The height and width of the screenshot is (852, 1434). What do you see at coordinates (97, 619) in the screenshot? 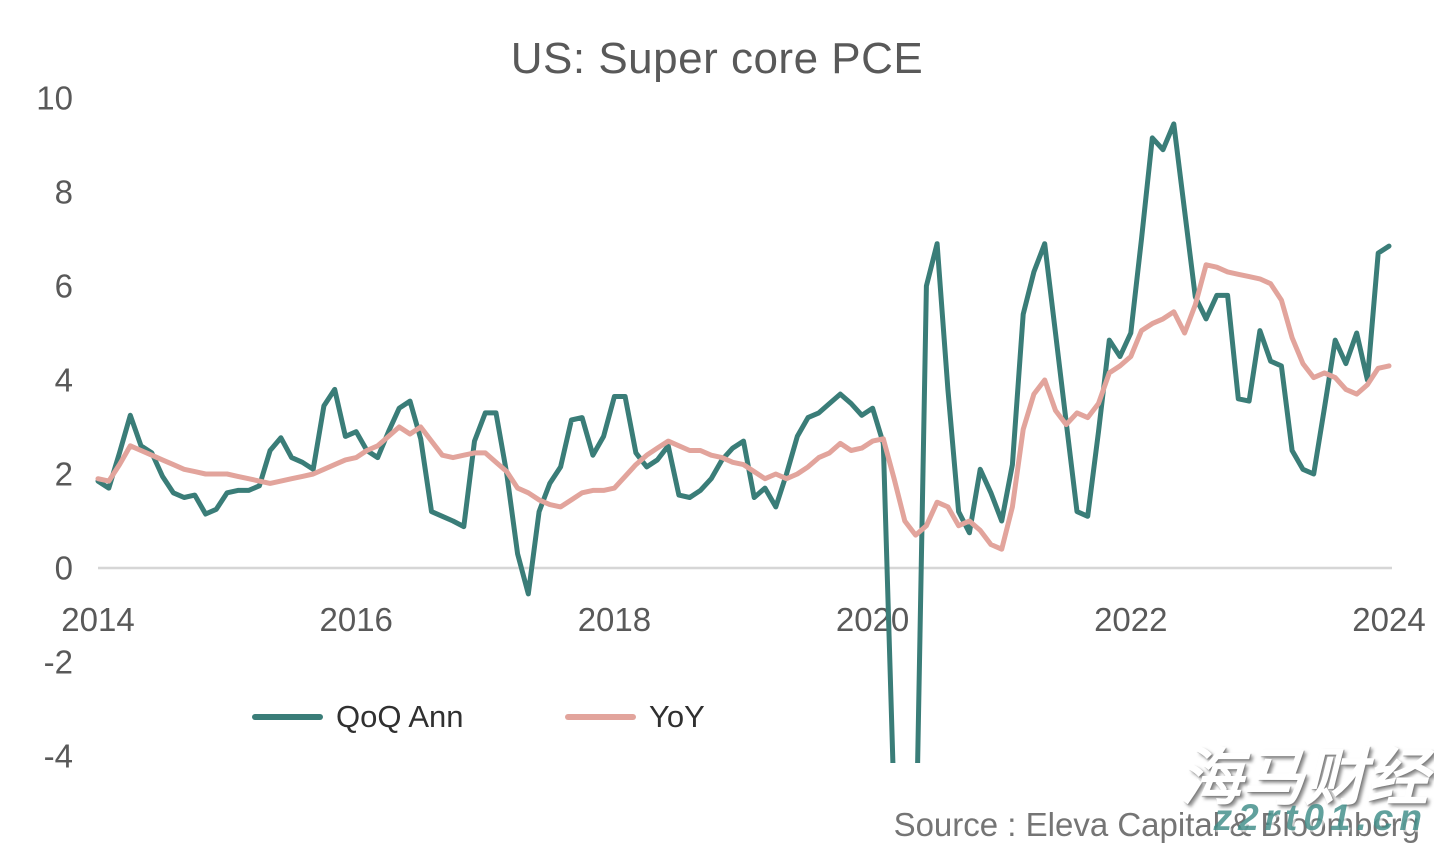
I see `x-tick-label: 2014` at bounding box center [97, 619].